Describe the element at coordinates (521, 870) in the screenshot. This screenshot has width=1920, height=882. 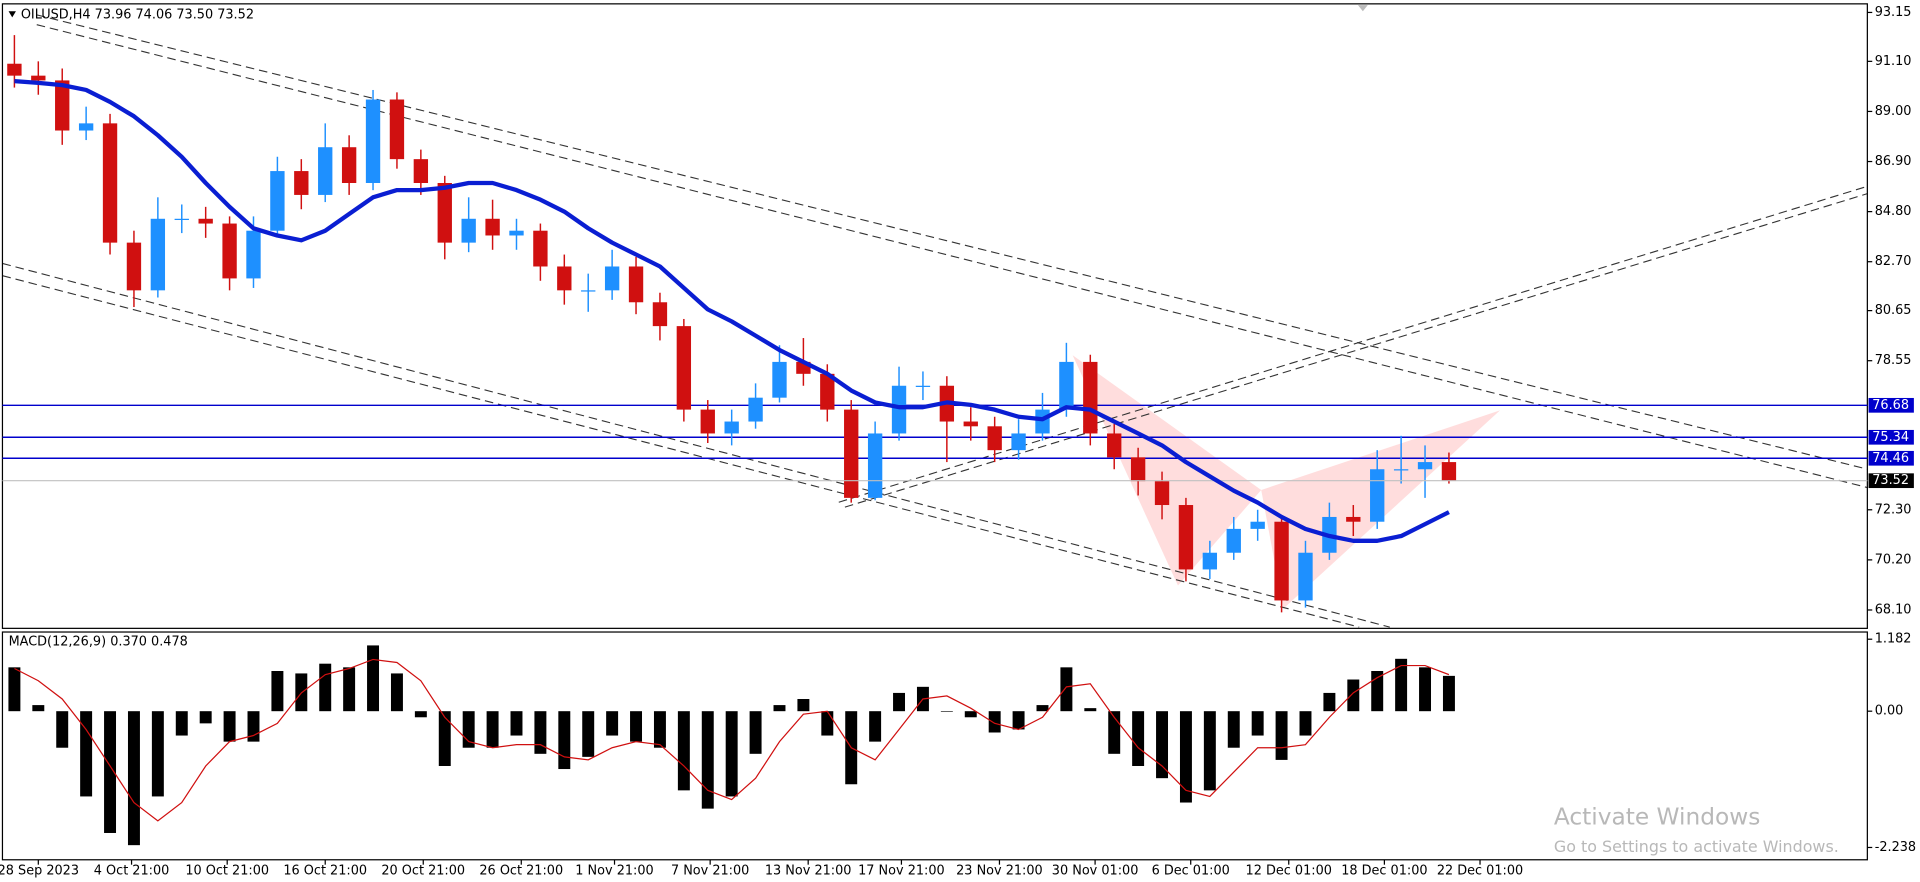
I see `x-tick-label: 26 Oct 21:00` at that location.